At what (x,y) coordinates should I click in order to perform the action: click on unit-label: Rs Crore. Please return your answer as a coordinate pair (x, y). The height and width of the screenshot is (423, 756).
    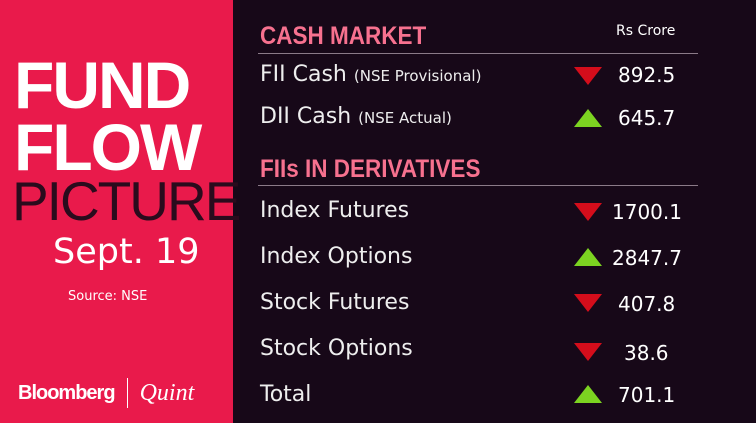
    Looking at the image, I should click on (646, 31).